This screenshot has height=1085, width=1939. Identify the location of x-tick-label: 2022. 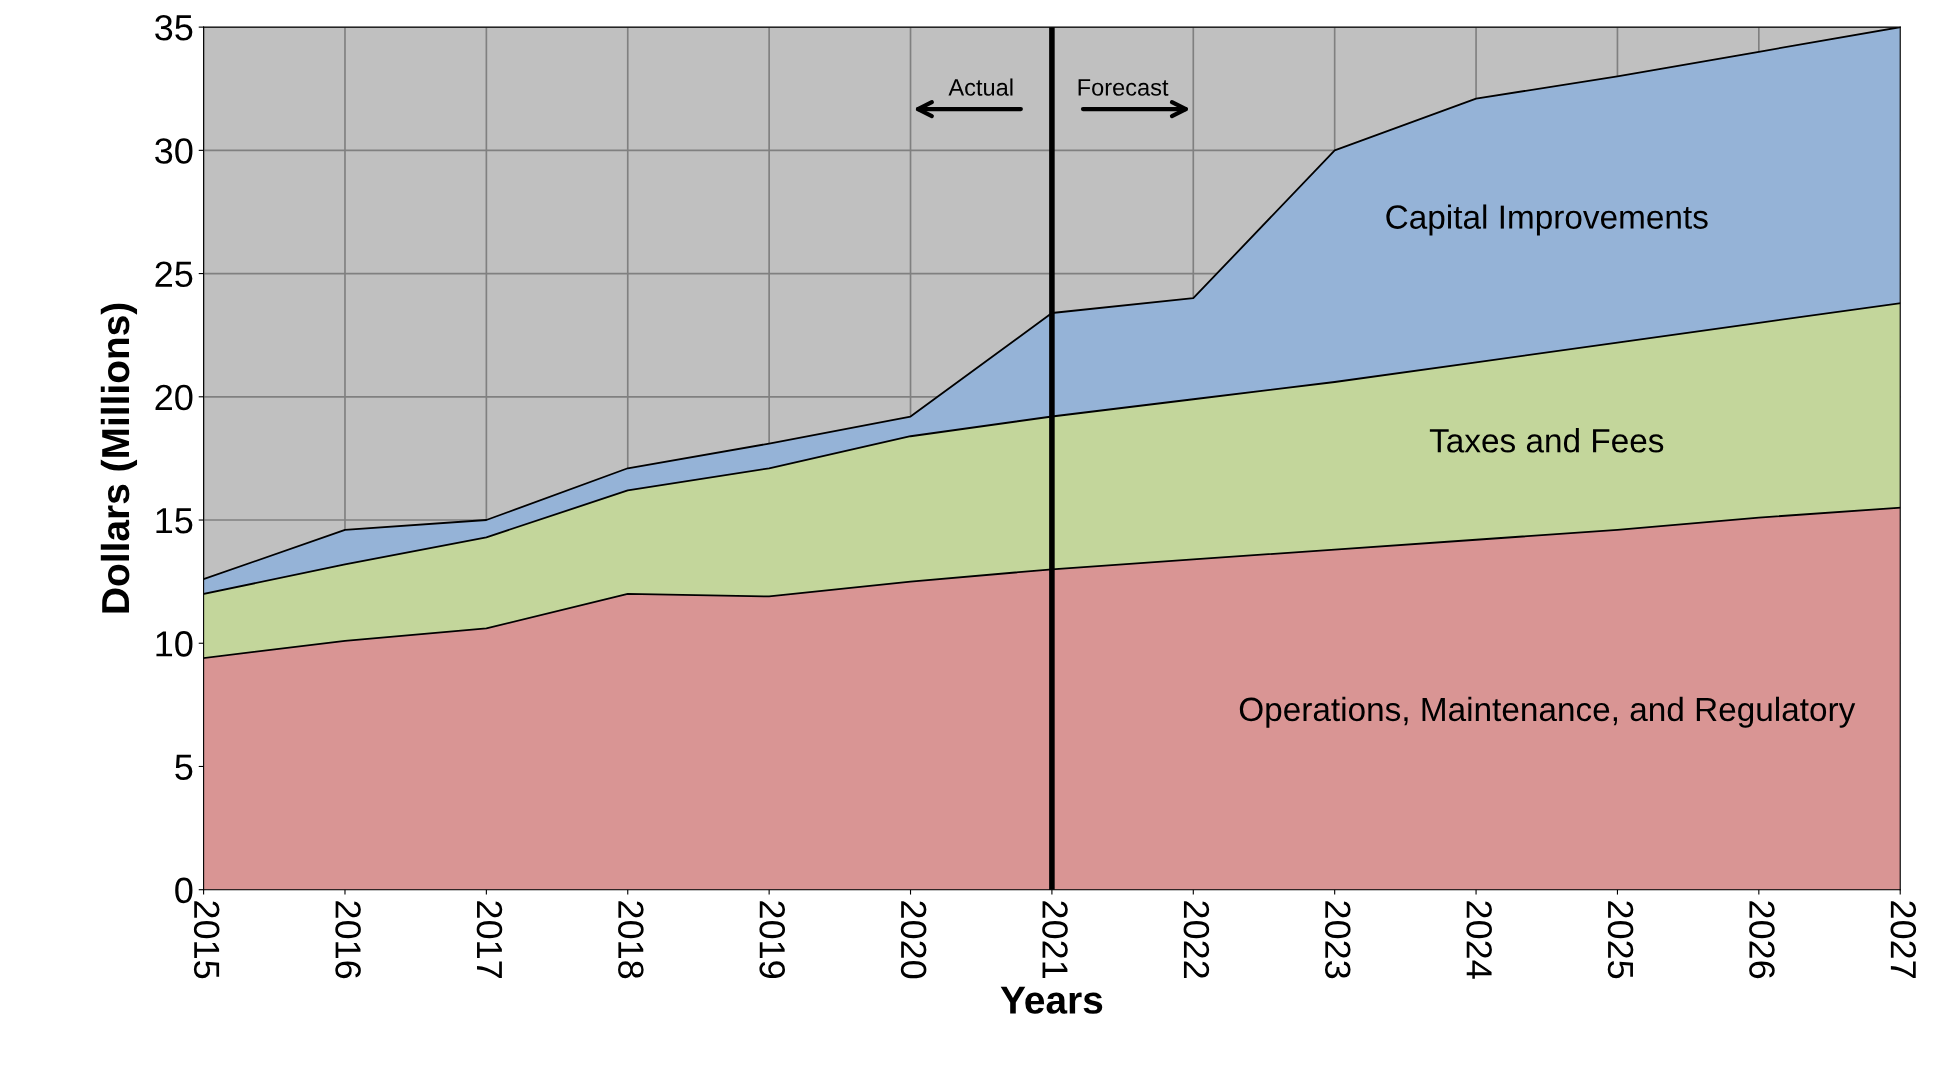
(1196, 939).